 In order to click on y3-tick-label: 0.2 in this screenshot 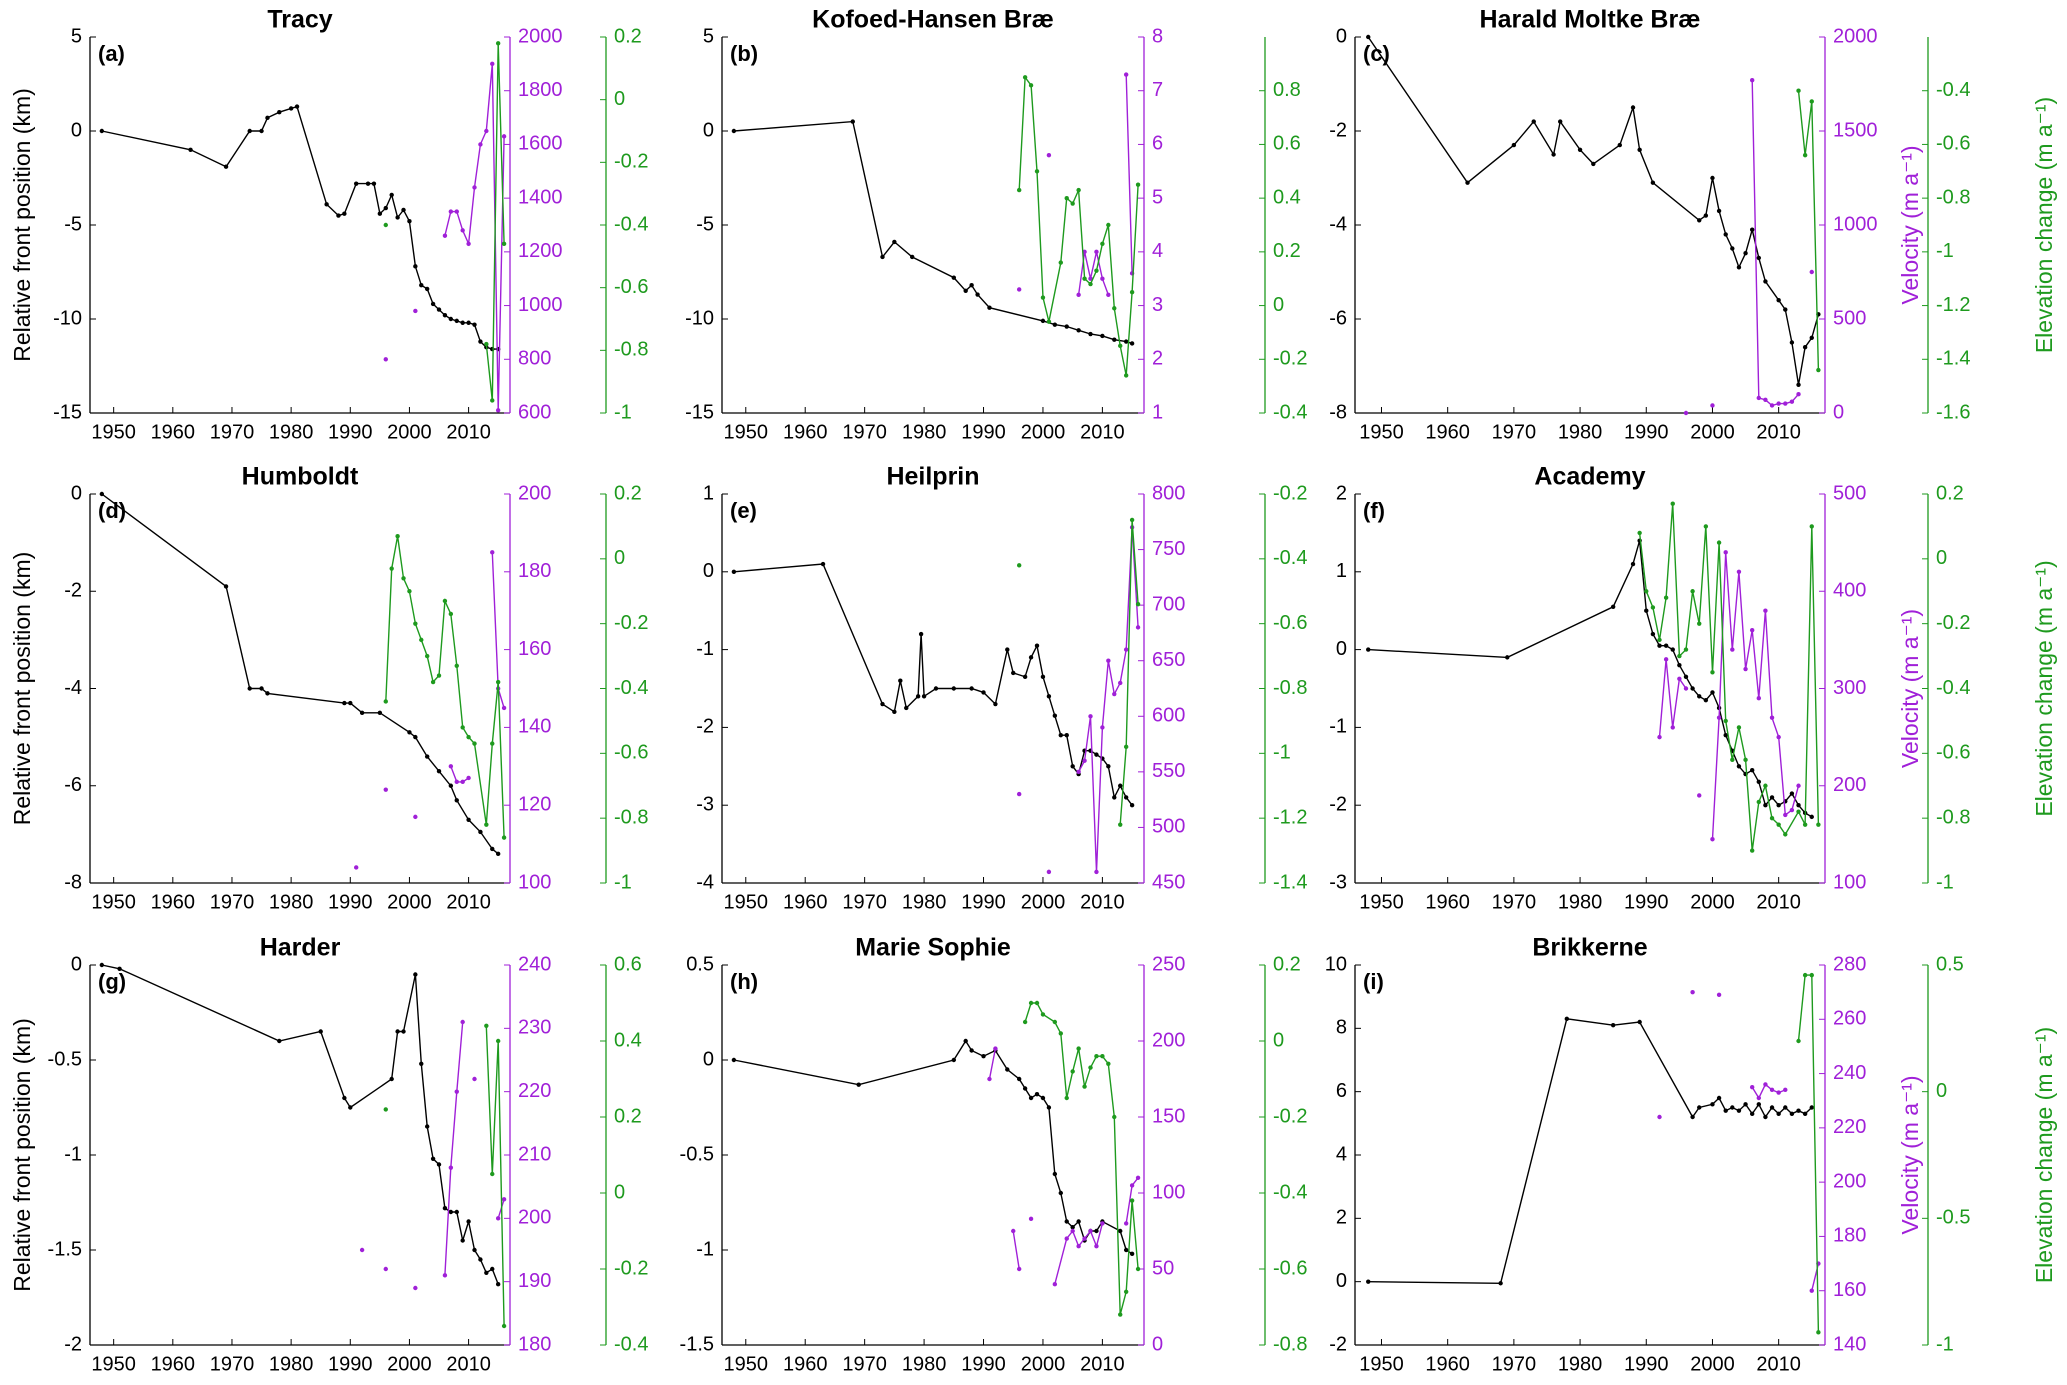, I will do `click(628, 36)`.